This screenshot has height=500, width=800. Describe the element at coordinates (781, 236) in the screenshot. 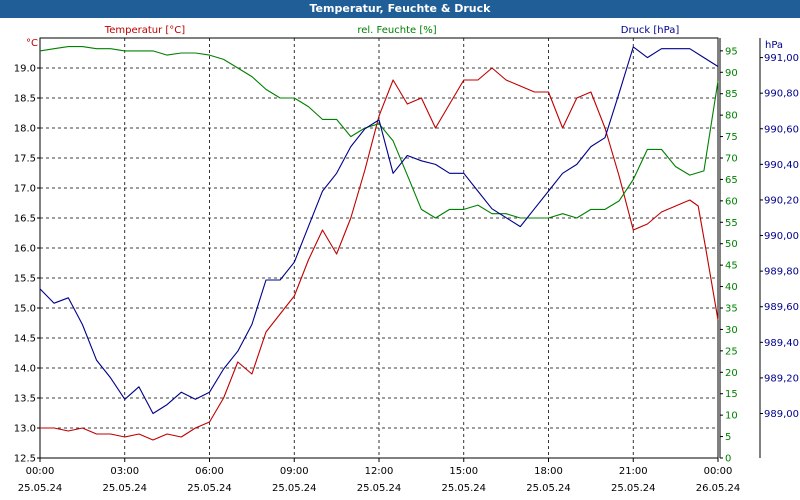

I see `pressure-tick-label: 990,00` at that location.